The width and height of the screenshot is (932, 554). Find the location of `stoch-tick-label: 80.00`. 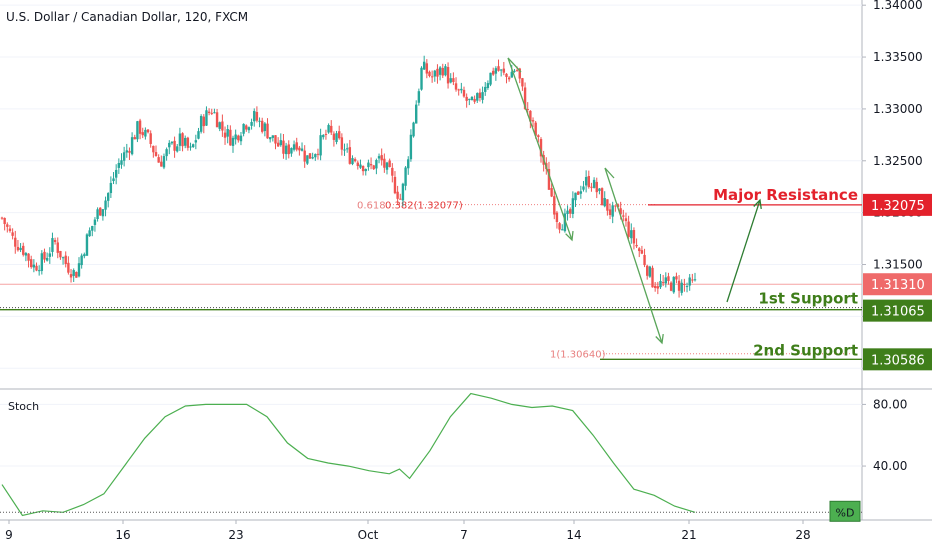

stoch-tick-label: 80.00 is located at coordinates (890, 404).